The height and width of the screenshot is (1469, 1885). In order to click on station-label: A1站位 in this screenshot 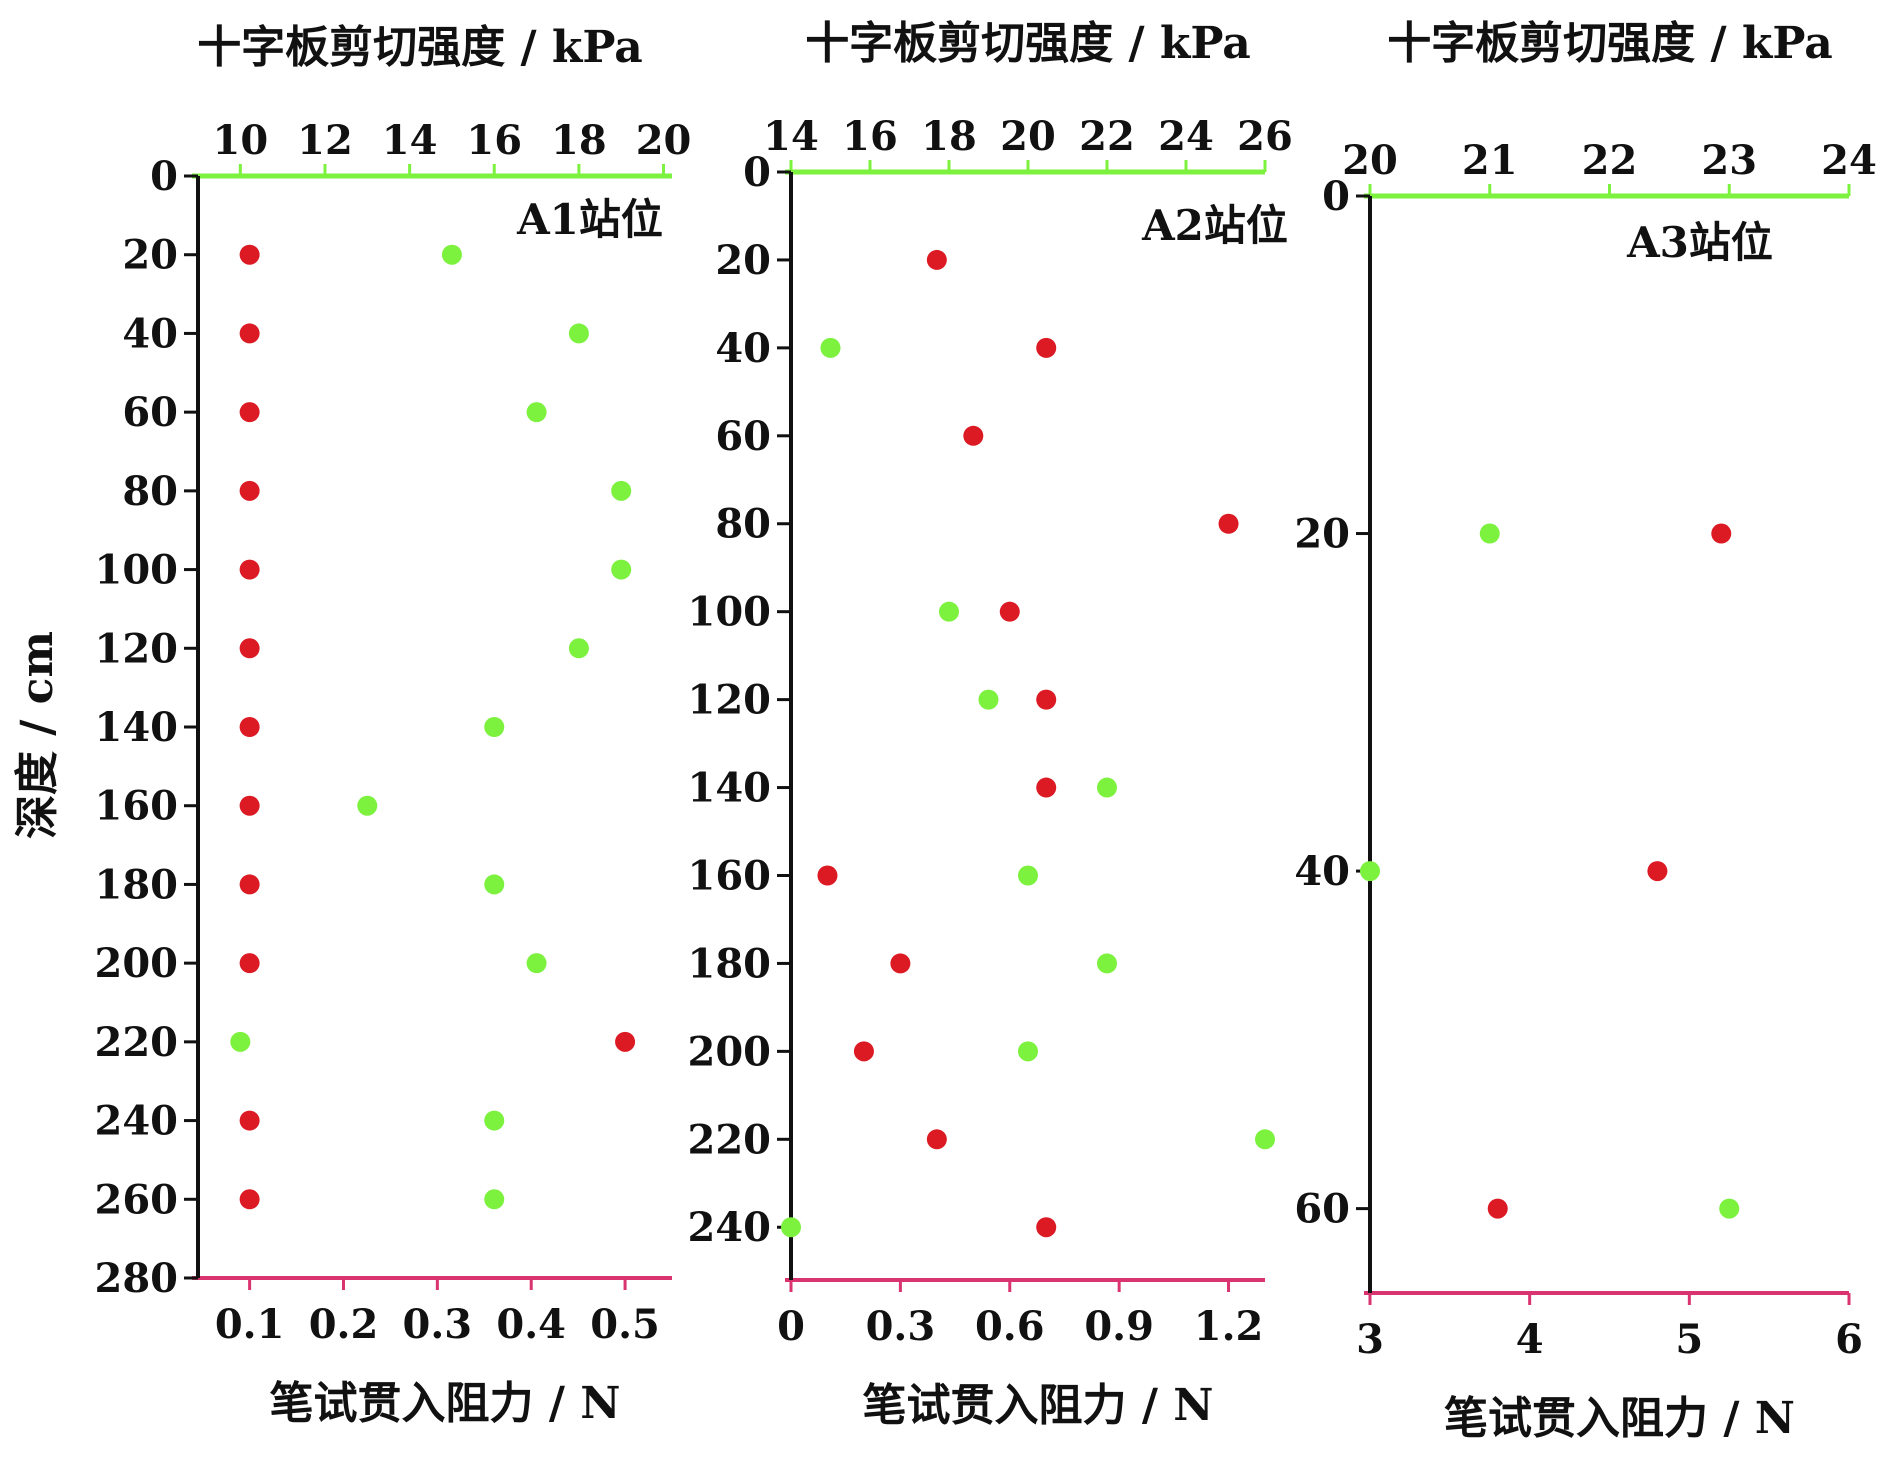, I will do `click(589, 219)`.